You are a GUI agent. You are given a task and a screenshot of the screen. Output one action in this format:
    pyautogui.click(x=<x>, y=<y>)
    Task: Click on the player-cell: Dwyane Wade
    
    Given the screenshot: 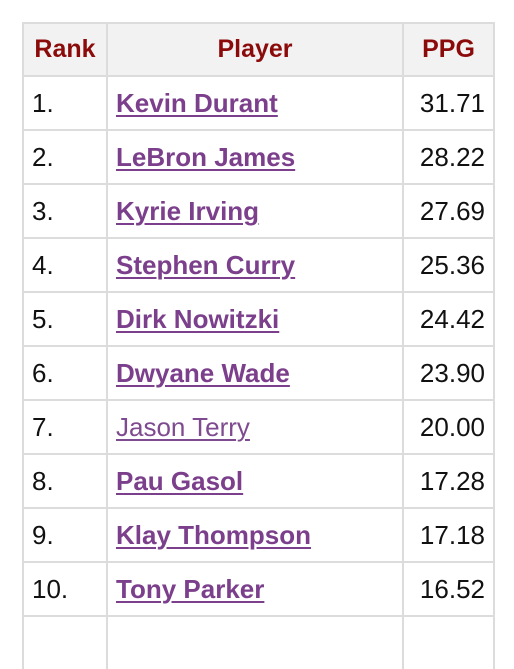 What is the action you would take?
    pyautogui.click(x=255, y=373)
    